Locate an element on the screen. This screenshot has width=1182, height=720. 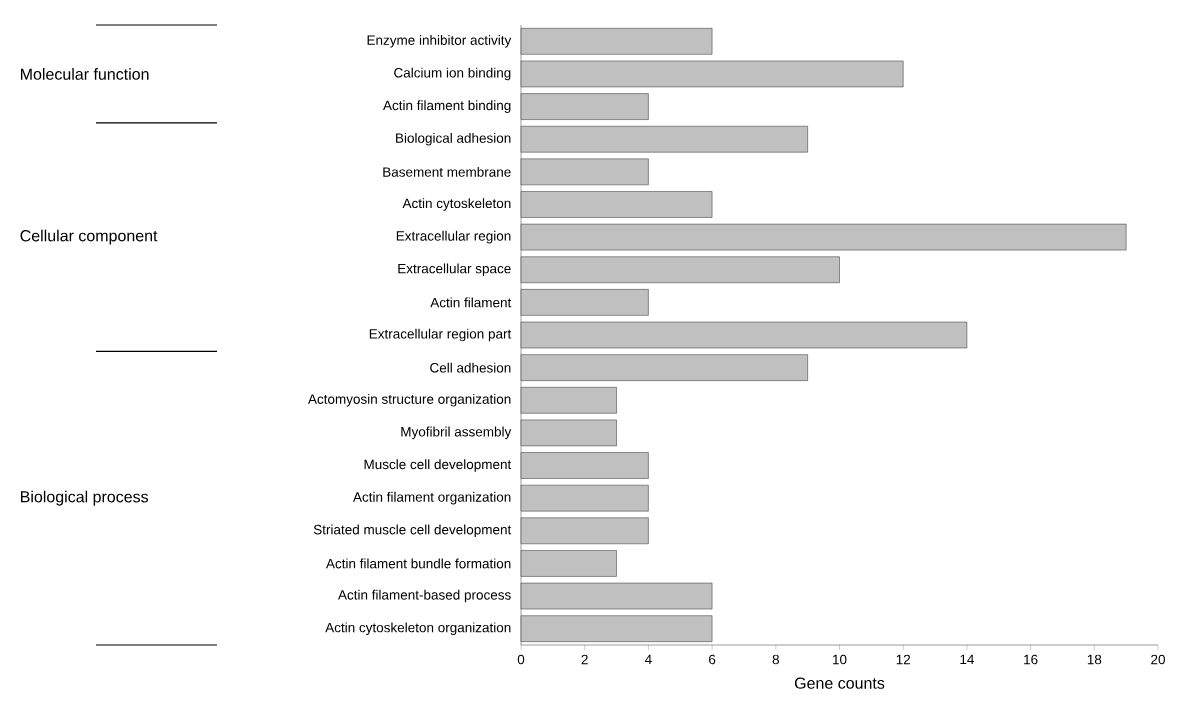
text: Biological process is located at coordinates (85, 498).